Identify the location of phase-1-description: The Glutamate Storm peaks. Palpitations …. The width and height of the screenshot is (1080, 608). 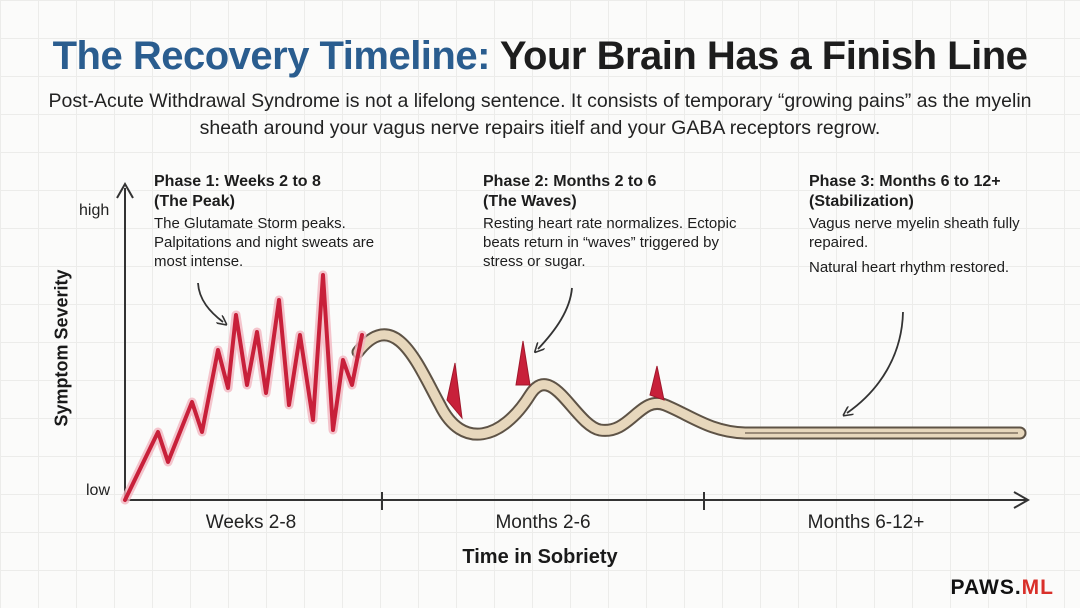
(264, 242).